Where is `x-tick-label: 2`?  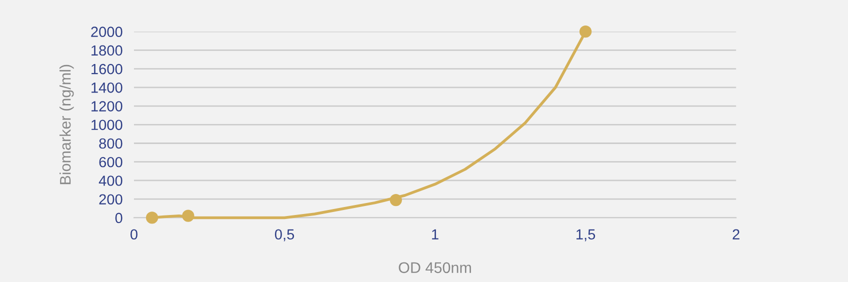 x-tick-label: 2 is located at coordinates (736, 234).